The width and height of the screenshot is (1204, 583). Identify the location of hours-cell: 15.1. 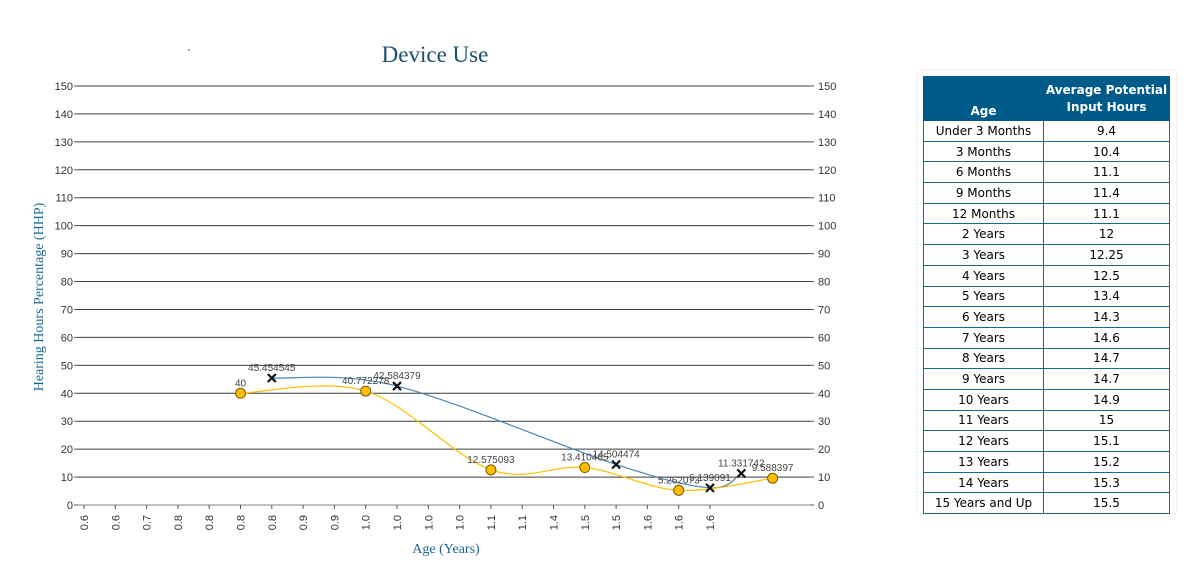
(1106, 441).